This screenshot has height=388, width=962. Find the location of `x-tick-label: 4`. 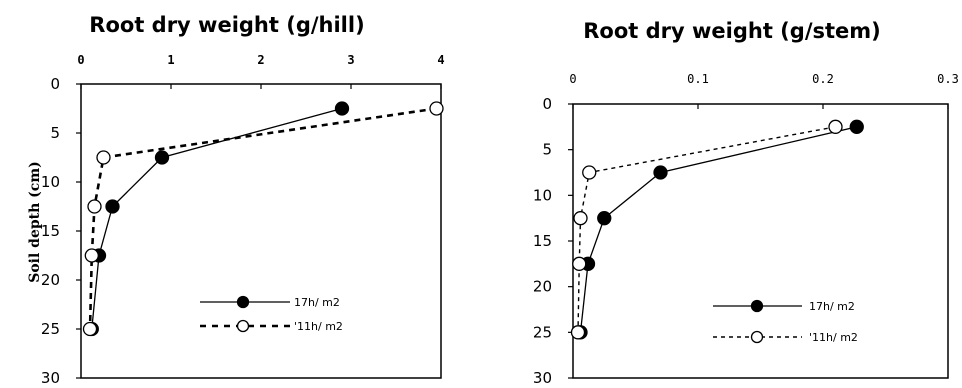

x-tick-label: 4 is located at coordinates (440, 60).